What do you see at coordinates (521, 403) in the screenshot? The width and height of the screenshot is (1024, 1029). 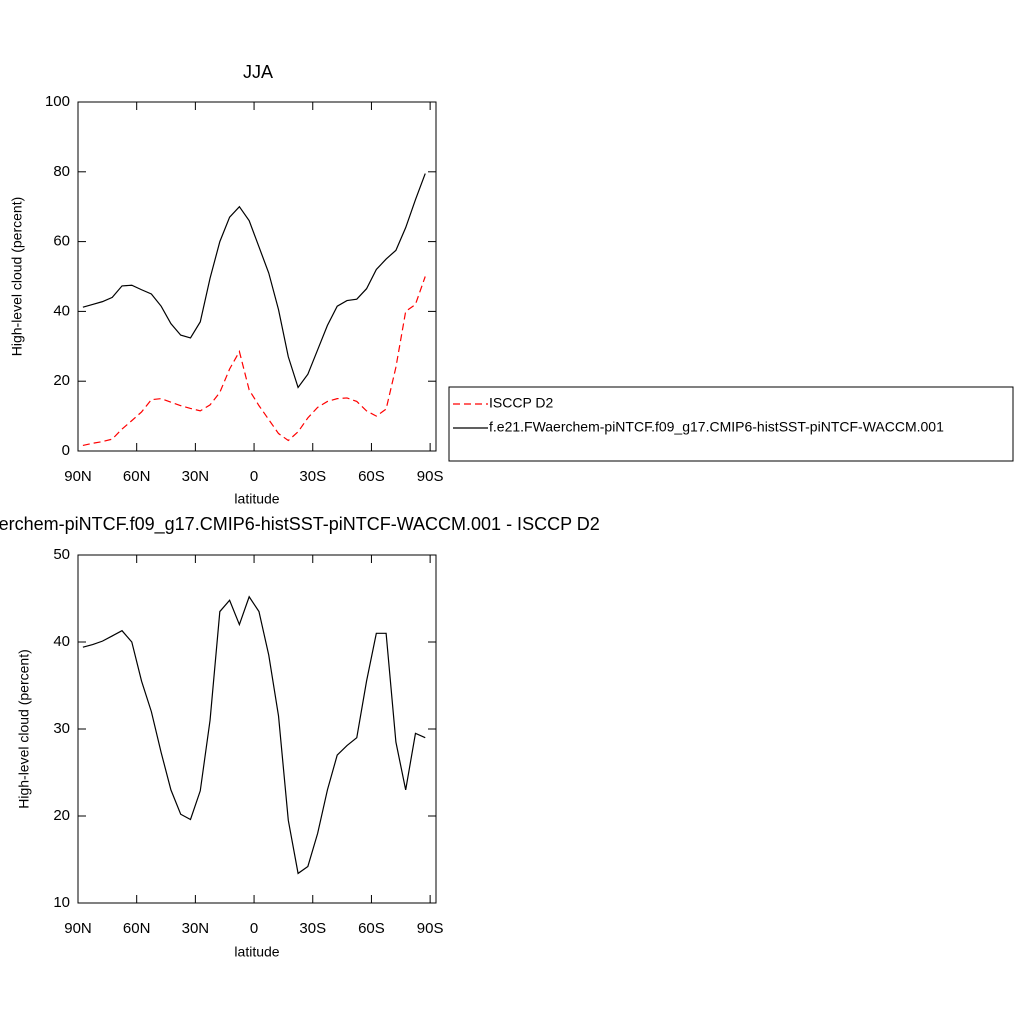 I see `legend-label: ISCCP D2` at bounding box center [521, 403].